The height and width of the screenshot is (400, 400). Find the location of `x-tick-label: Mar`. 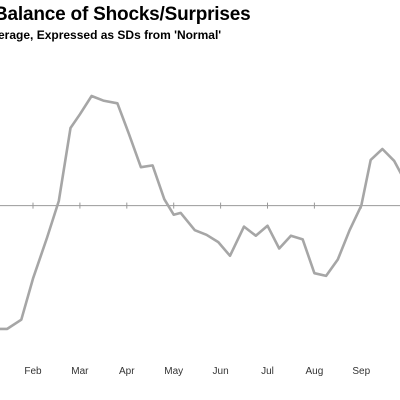

x-tick-label: Mar is located at coordinates (80, 371).